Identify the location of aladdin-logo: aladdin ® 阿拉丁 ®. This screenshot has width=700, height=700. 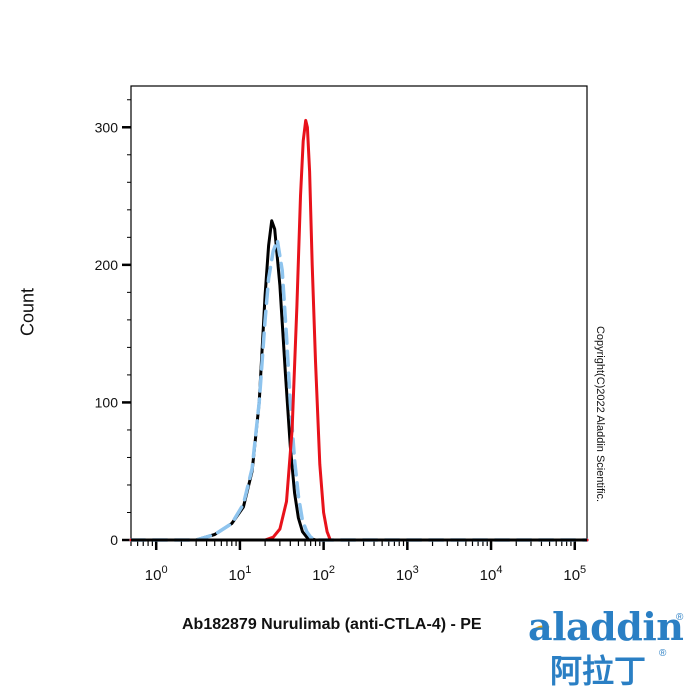
(608, 647).